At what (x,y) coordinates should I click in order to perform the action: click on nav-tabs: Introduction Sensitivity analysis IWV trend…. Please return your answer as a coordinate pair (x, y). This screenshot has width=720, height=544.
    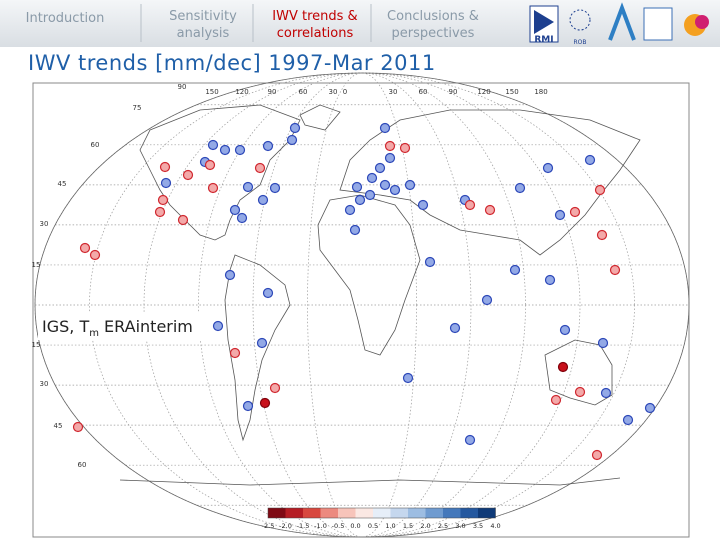
    Looking at the image, I should click on (252, 23).